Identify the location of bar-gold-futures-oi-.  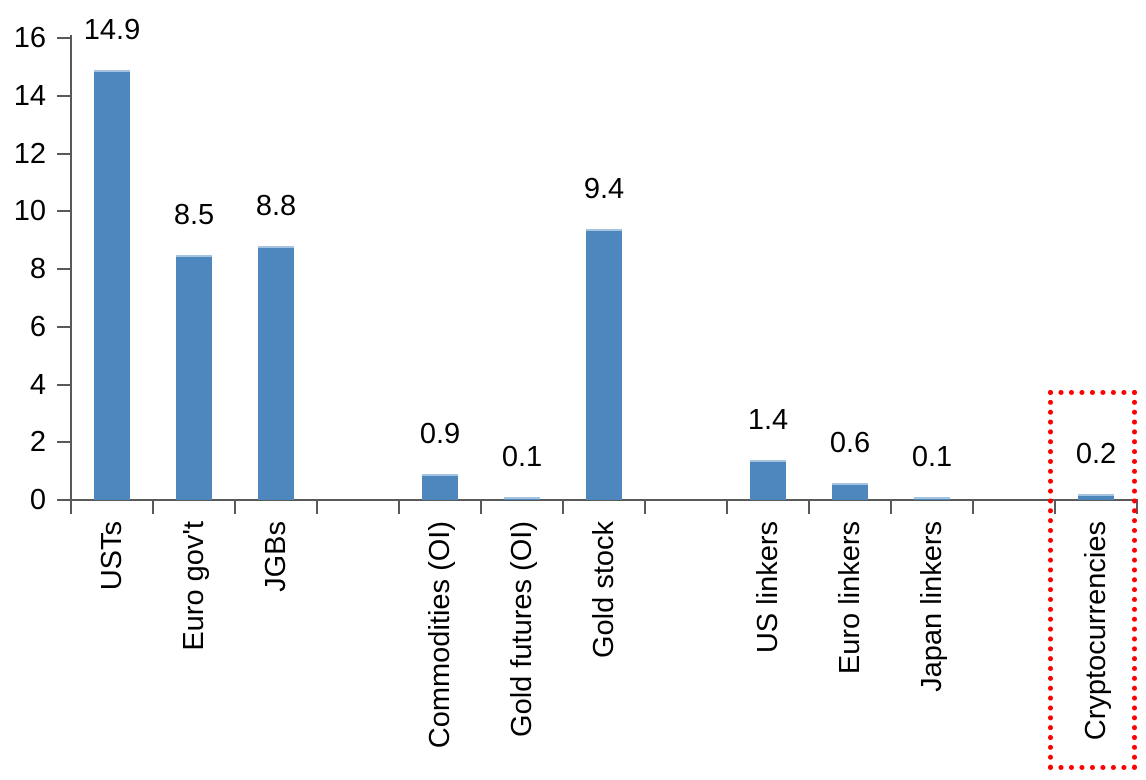
(522, 498).